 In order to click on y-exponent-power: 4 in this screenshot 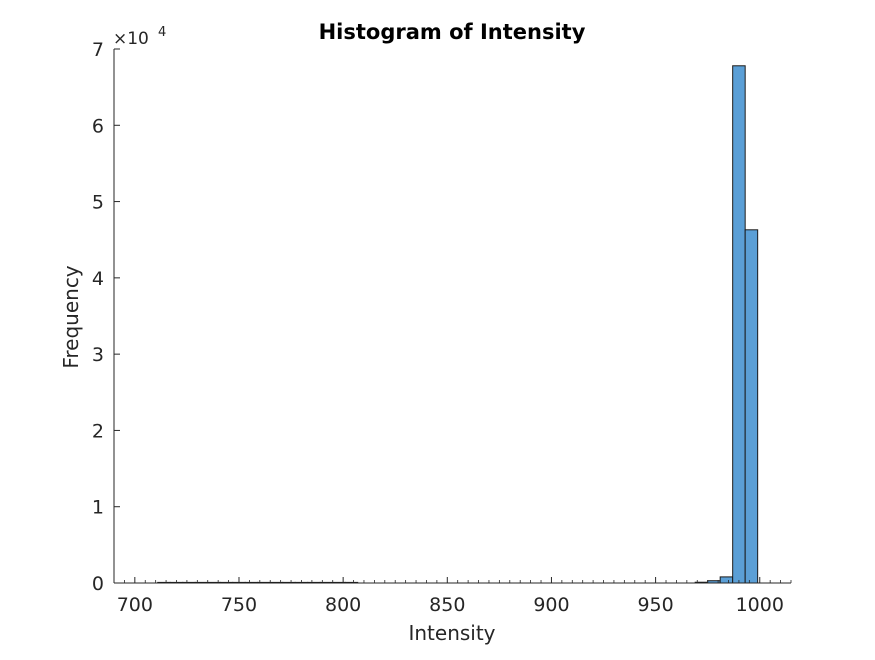, I will do `click(162, 32)`.